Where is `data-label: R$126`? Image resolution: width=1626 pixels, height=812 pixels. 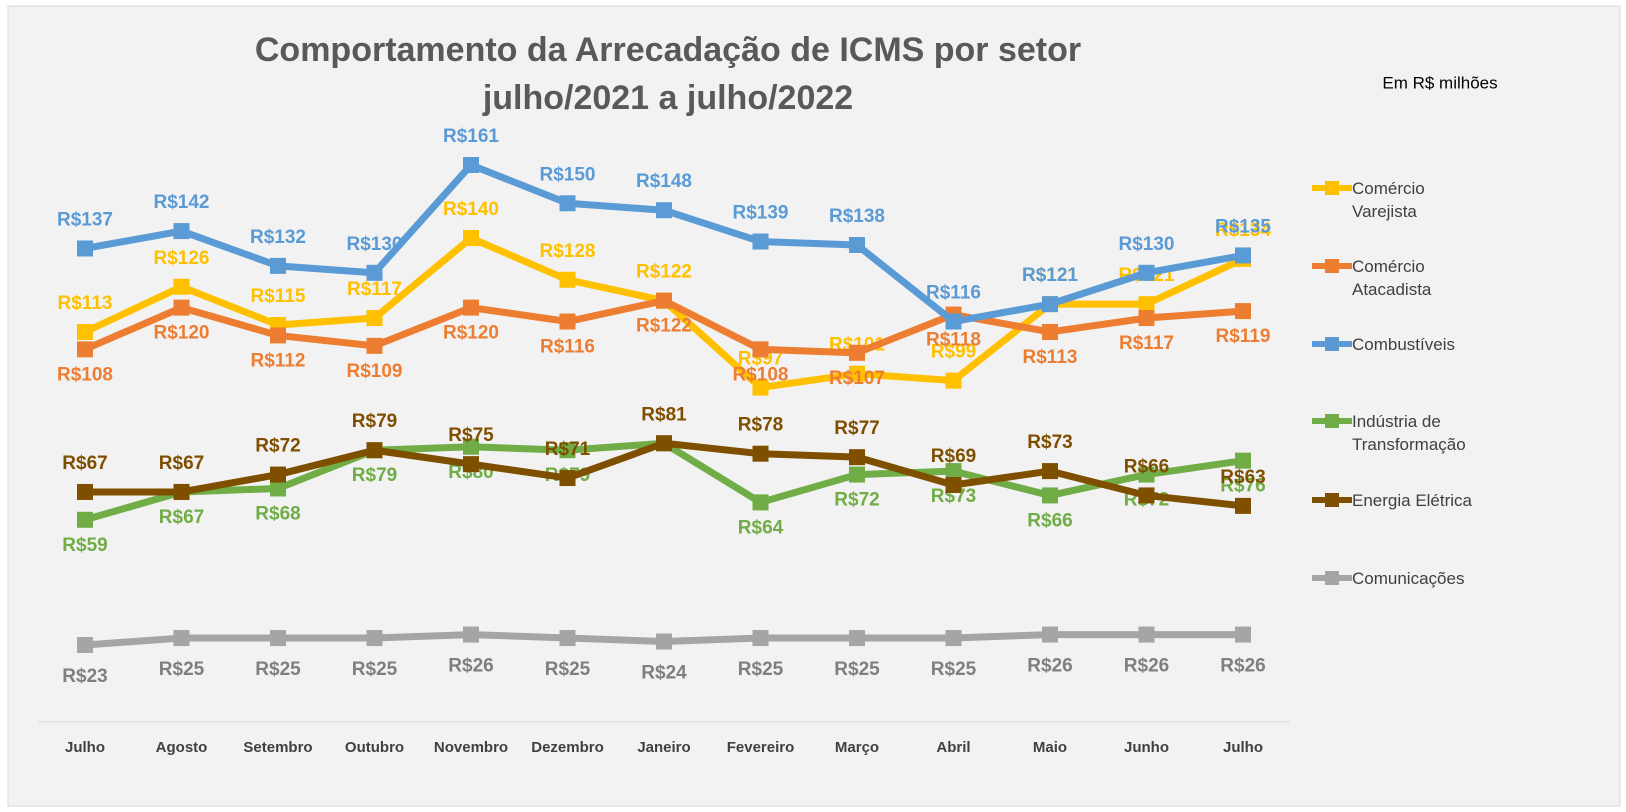 data-label: R$126 is located at coordinates (182, 258).